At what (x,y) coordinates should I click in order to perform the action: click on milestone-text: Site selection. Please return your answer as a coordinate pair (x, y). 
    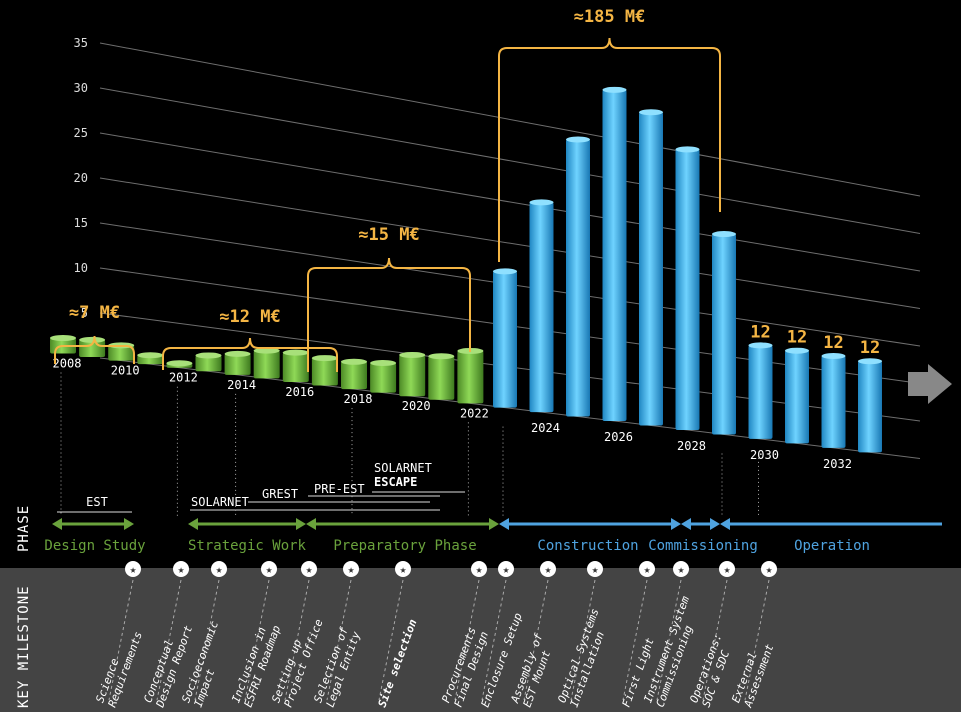
    Looking at the image, I should click on (398, 663).